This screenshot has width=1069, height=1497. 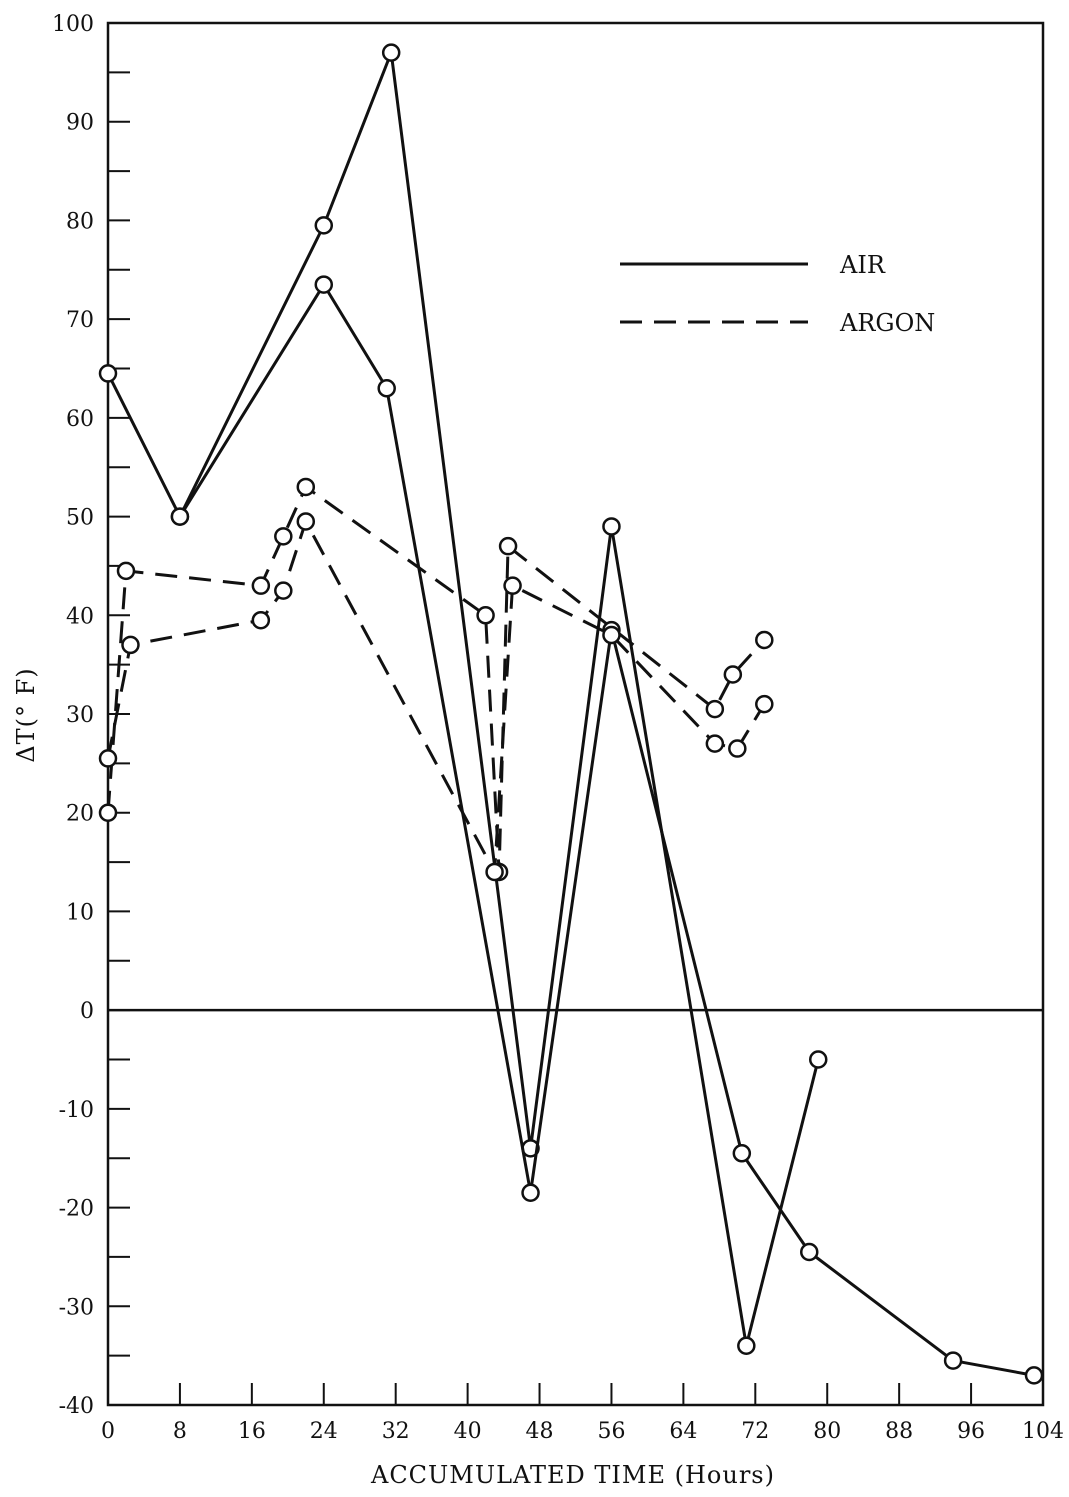 I want to click on x-tick-label: 8, so click(x=180, y=1431).